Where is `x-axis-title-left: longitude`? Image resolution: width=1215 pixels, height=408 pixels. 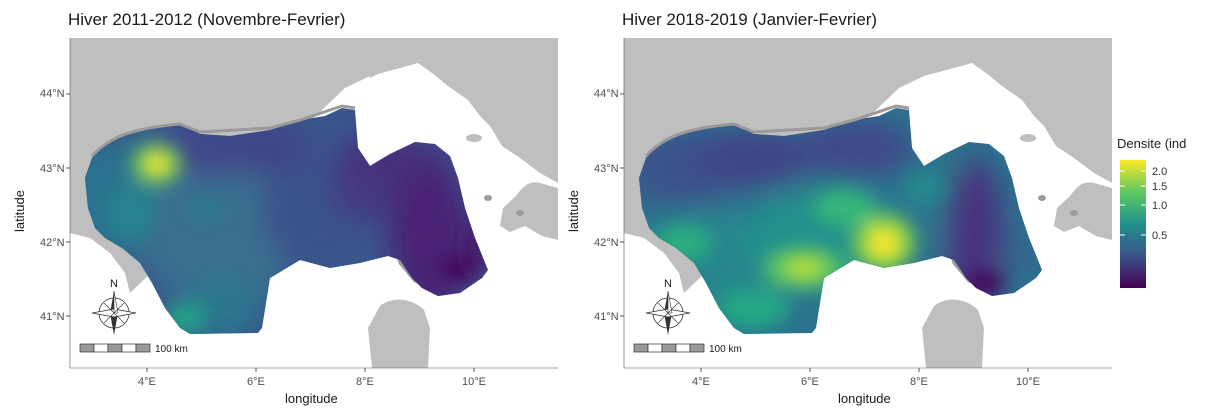 x-axis-title-left: longitude is located at coordinates (311, 398).